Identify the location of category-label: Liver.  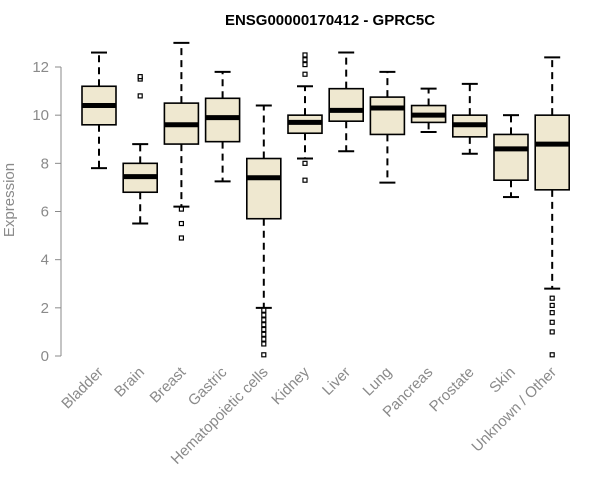
(336, 381).